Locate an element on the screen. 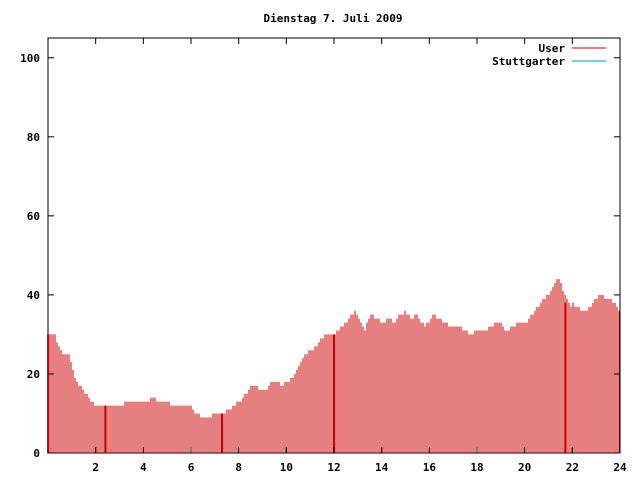 This screenshot has height=480, width=640. legend-label: User is located at coordinates (552, 48).